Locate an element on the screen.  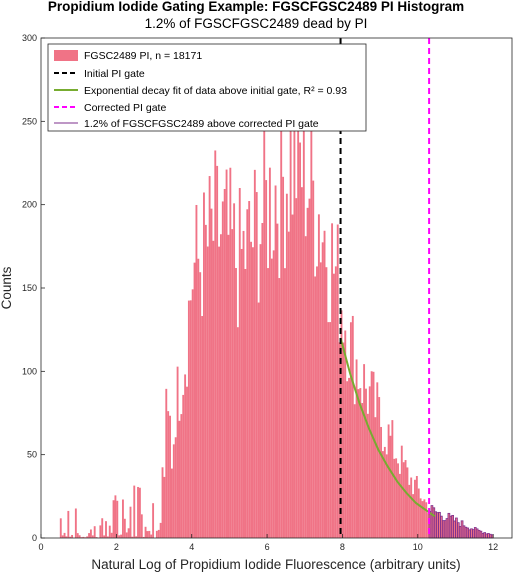
x-tick-label: 2 is located at coordinates (116, 547).